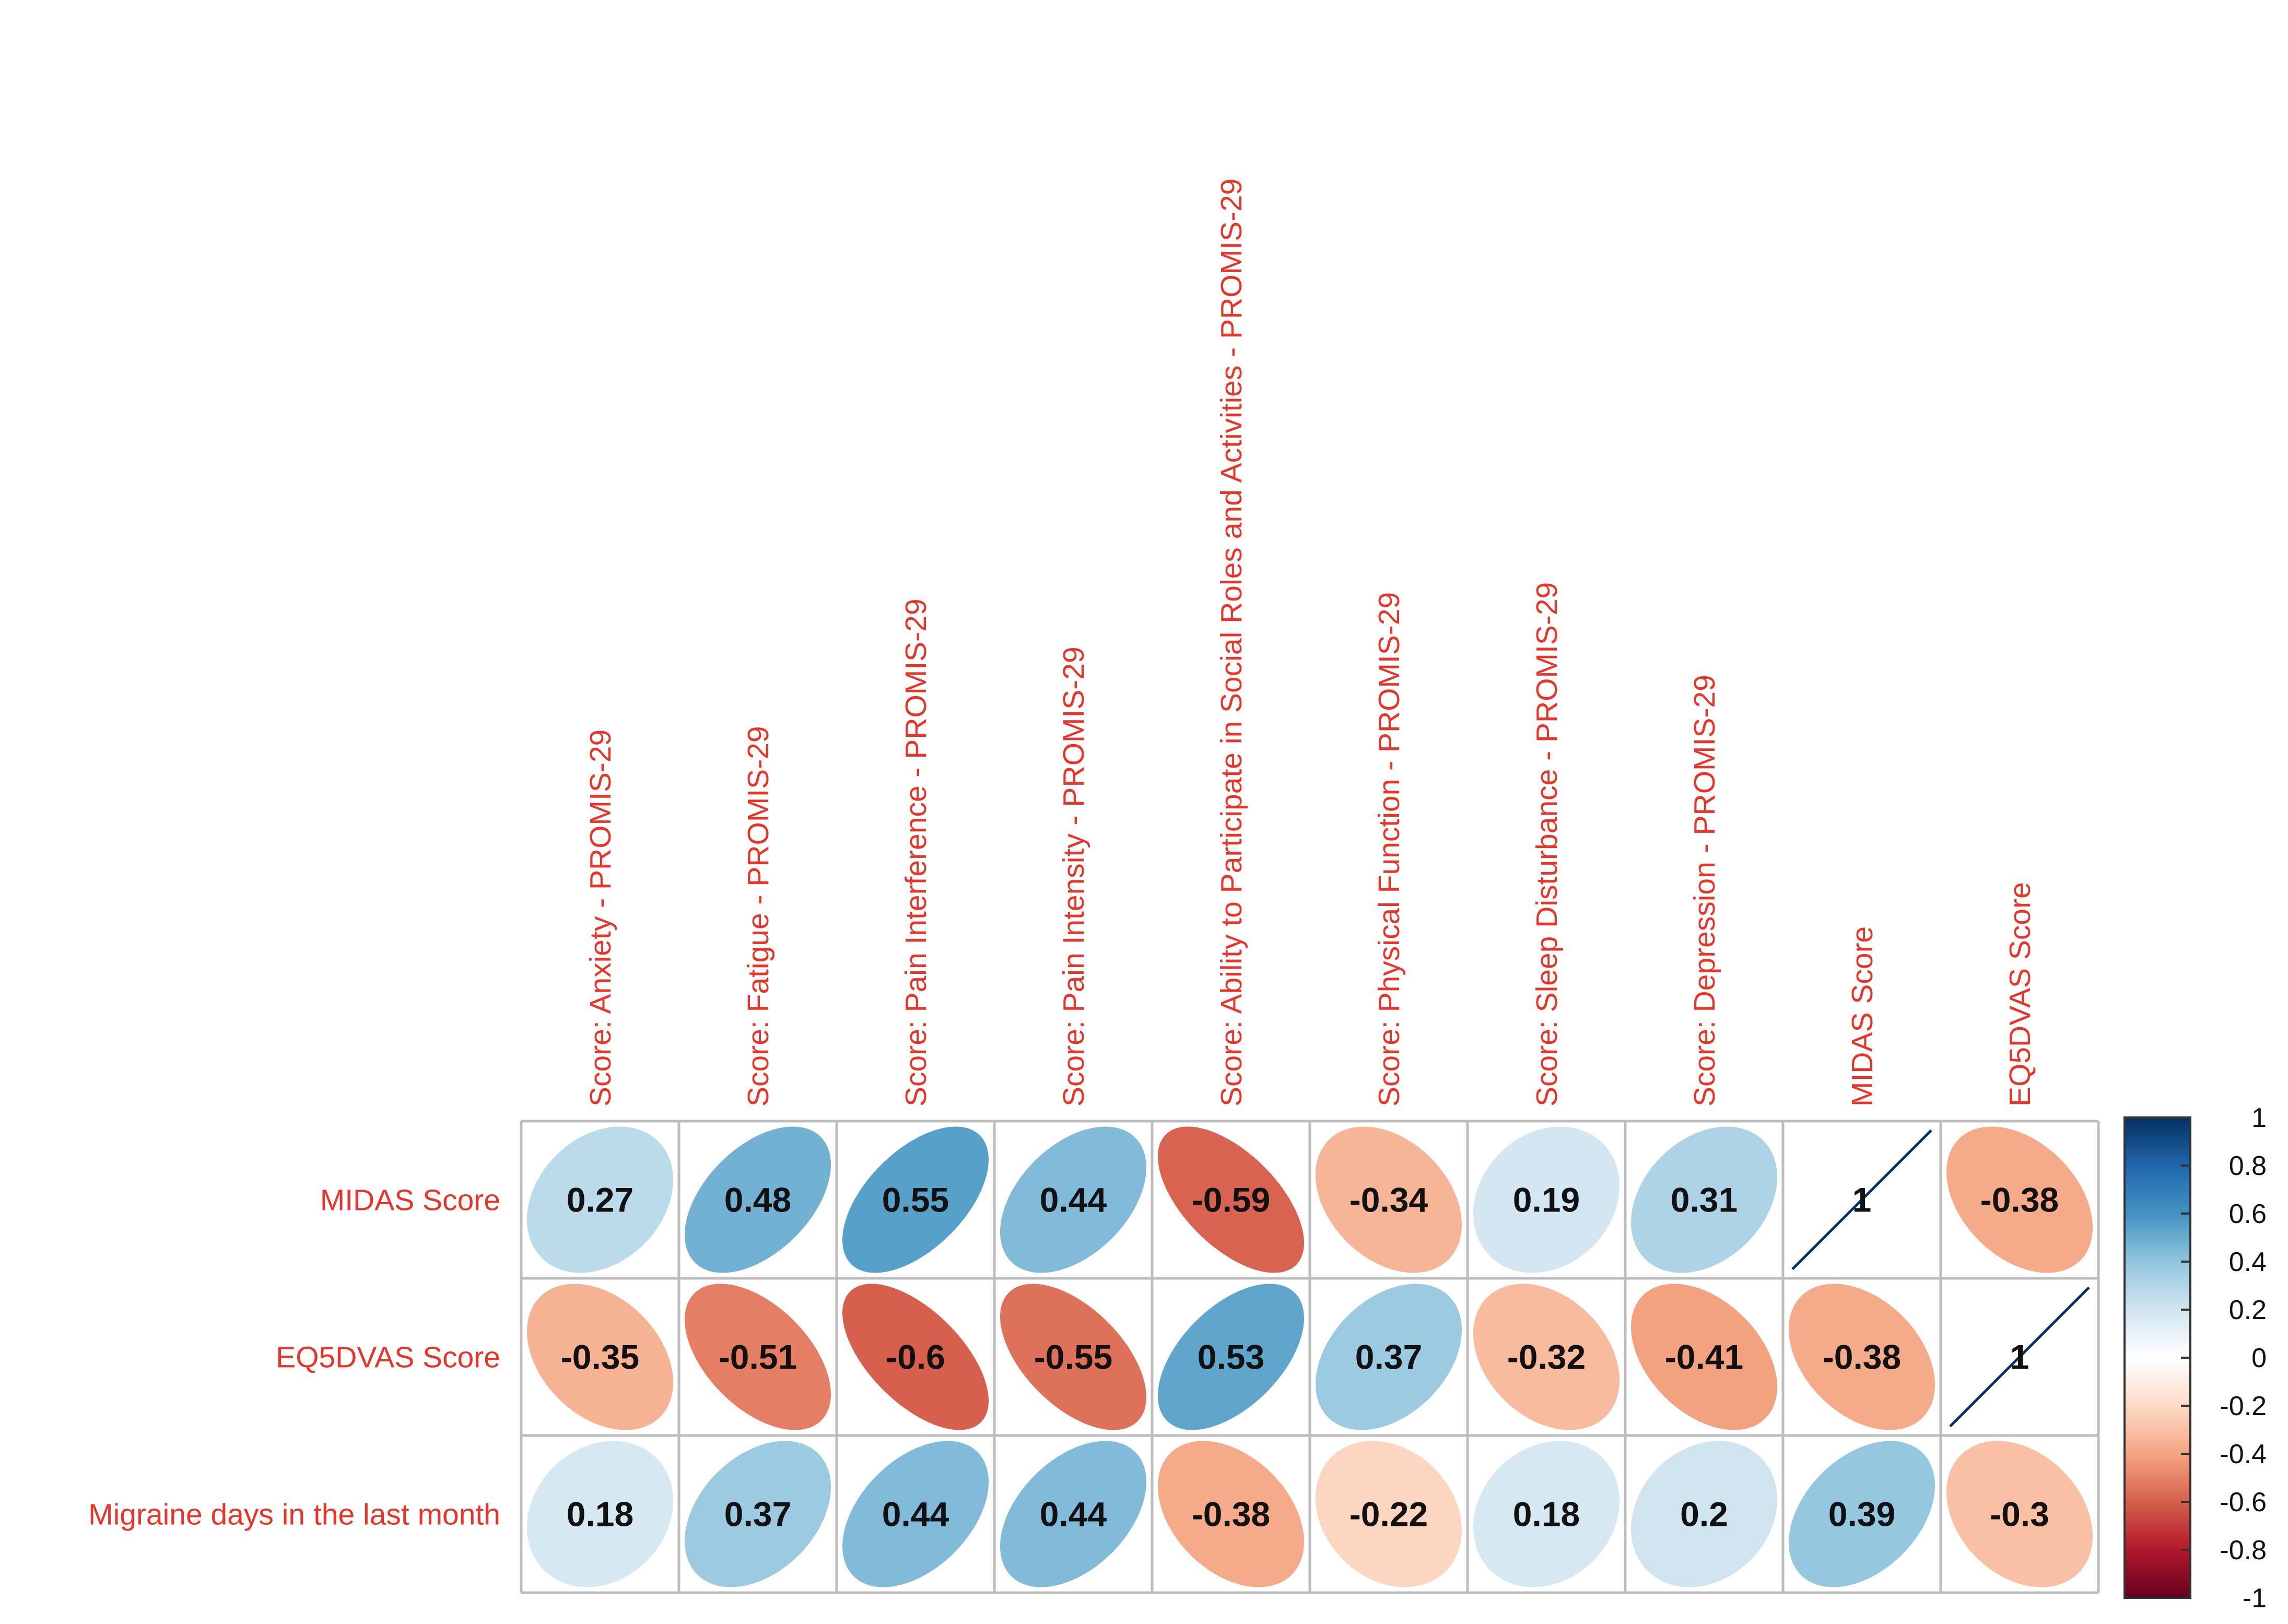 The image size is (2288, 1624). I want to click on cell-value-label: -0.34, so click(1389, 1200).